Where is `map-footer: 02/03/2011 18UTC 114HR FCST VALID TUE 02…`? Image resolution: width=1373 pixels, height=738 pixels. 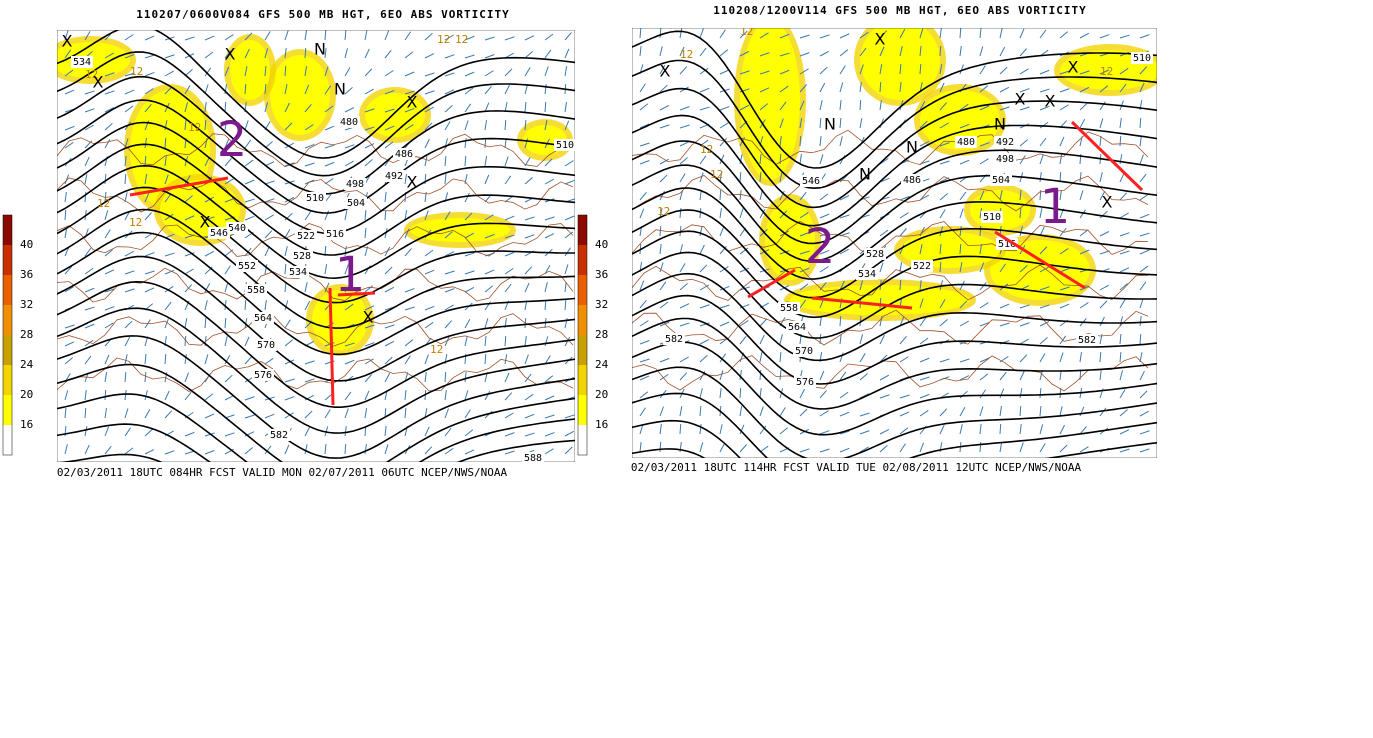 map-footer: 02/03/2011 18UTC 114HR FCST VALID TUE 02… is located at coordinates (856, 467).